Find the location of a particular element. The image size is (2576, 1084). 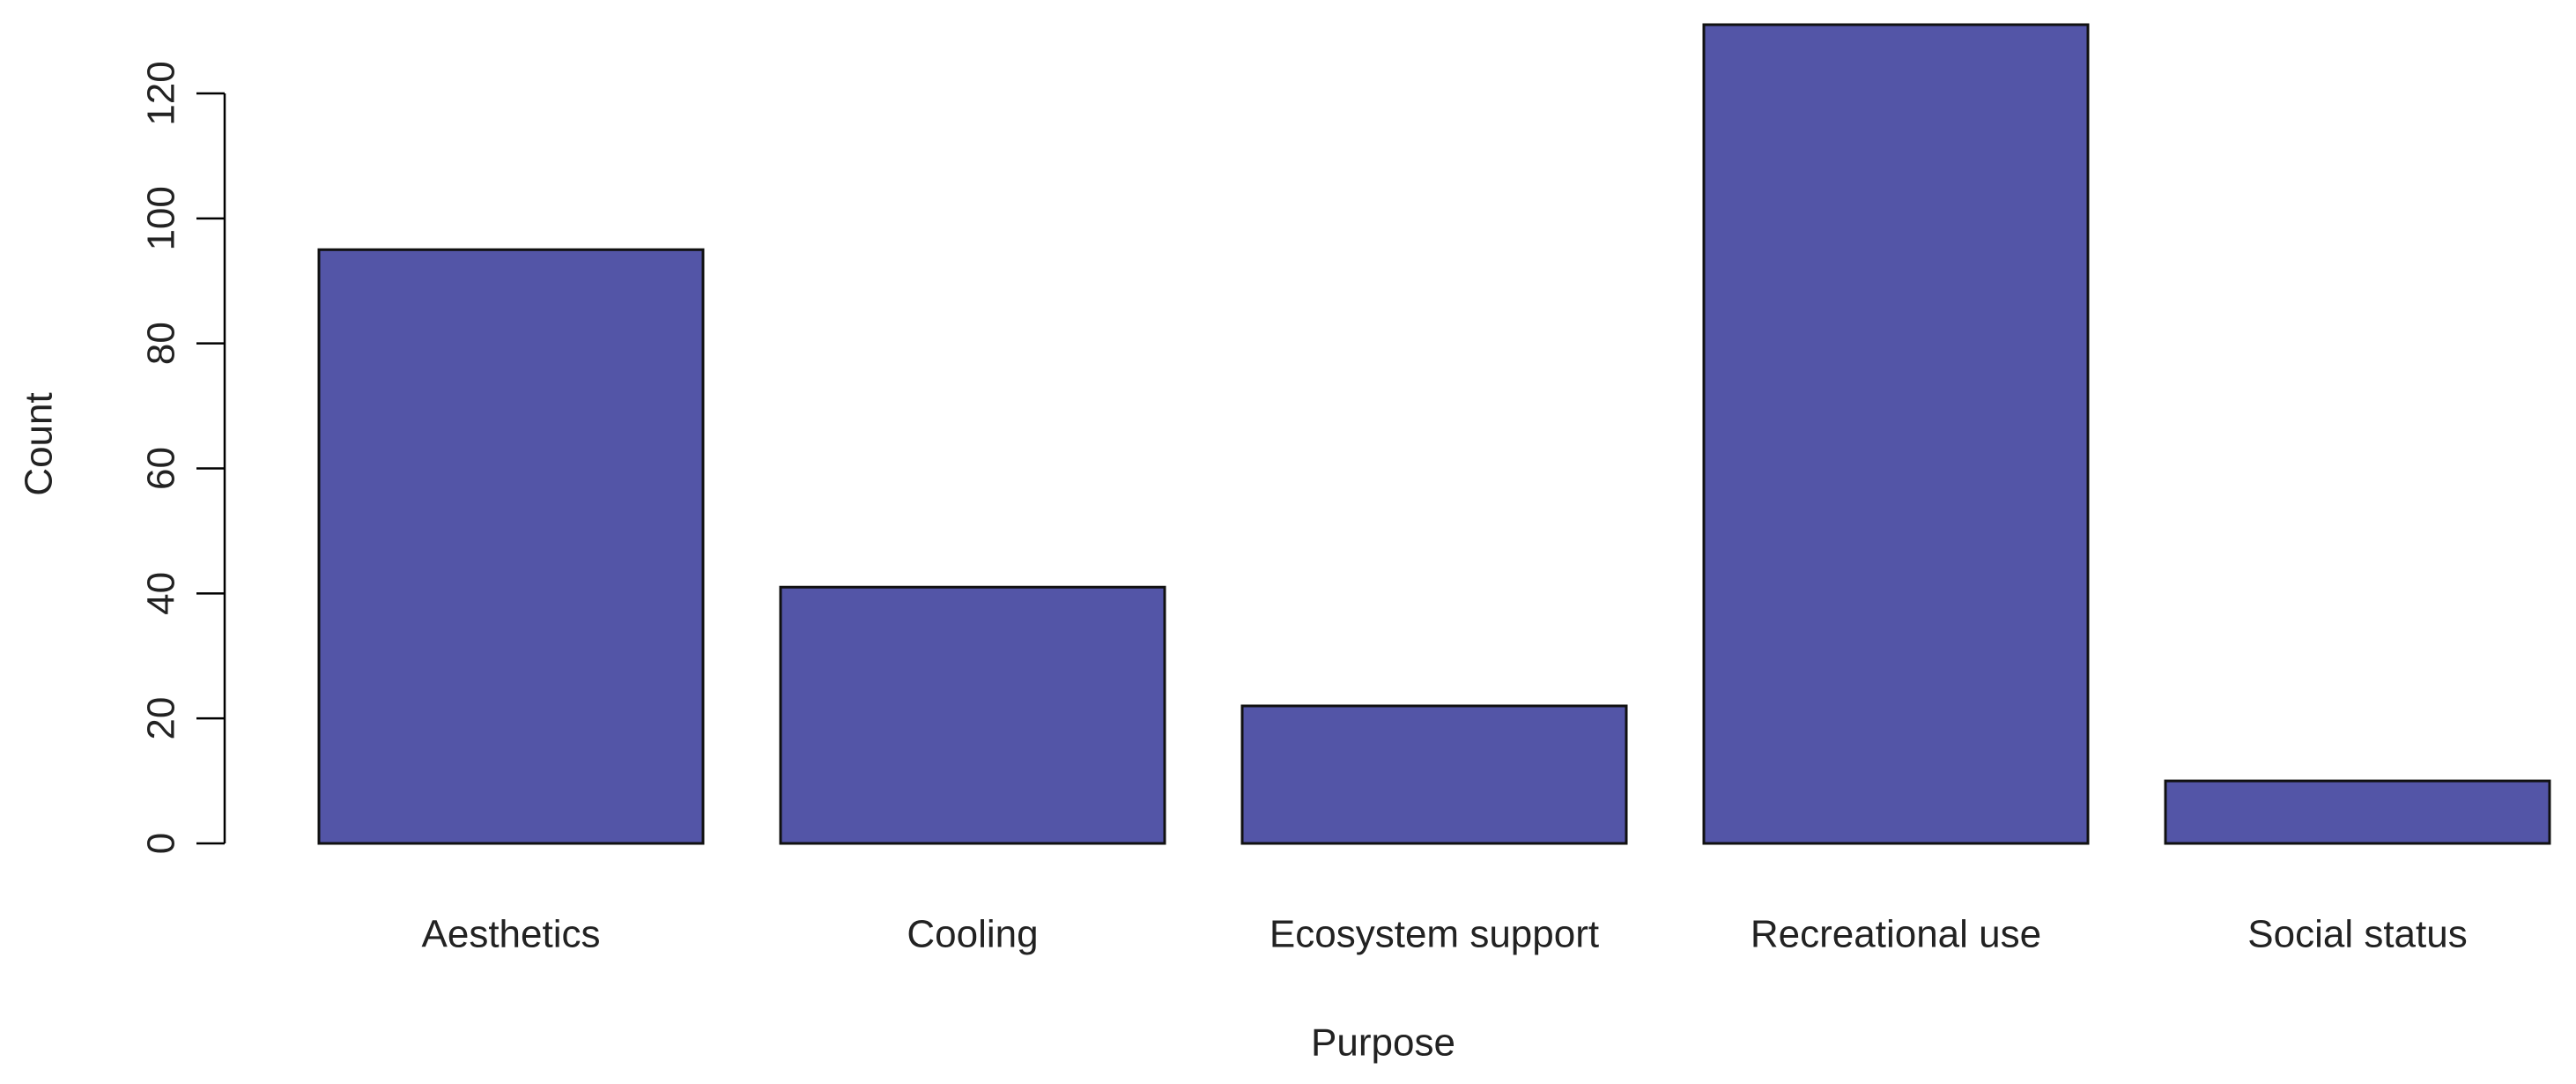

y-tick-label: 120 is located at coordinates (162, 93).